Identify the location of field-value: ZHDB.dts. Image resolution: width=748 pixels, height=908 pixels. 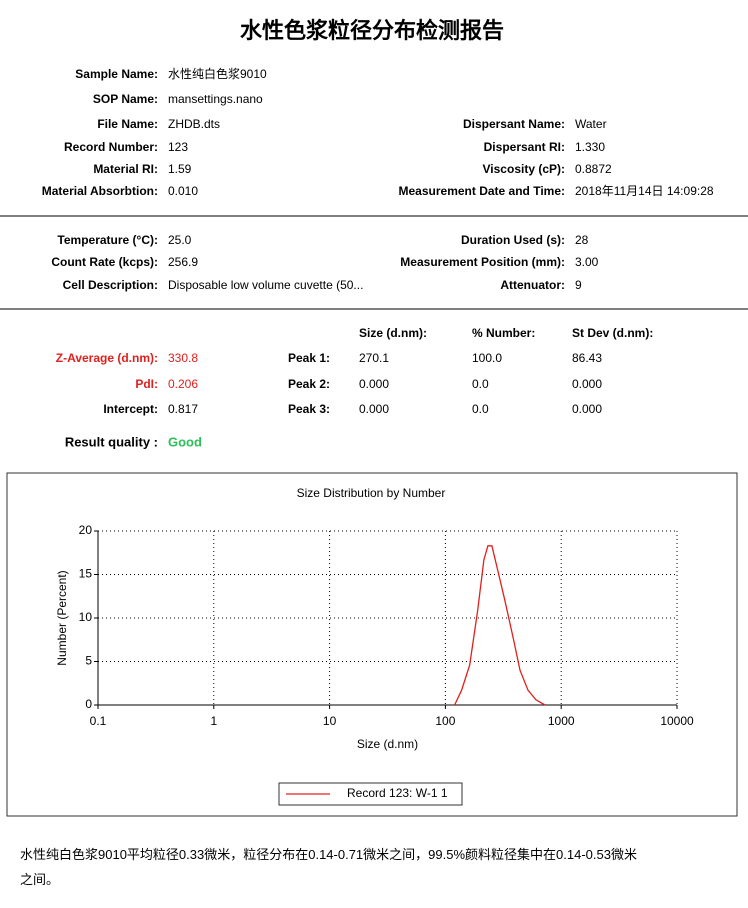
(194, 124).